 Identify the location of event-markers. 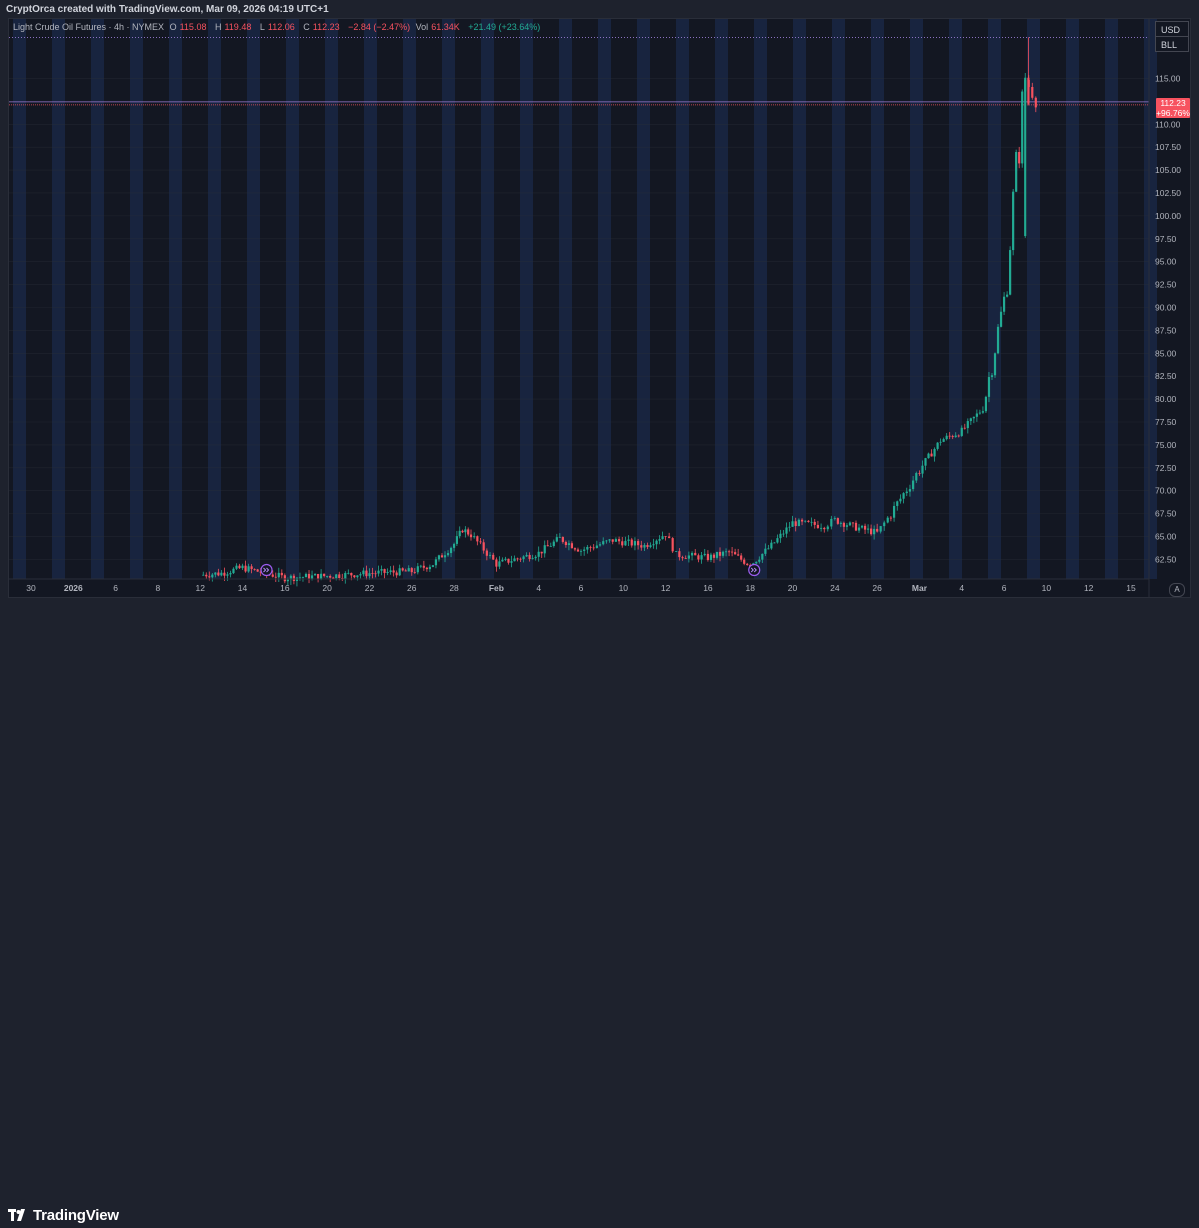
(510, 570).